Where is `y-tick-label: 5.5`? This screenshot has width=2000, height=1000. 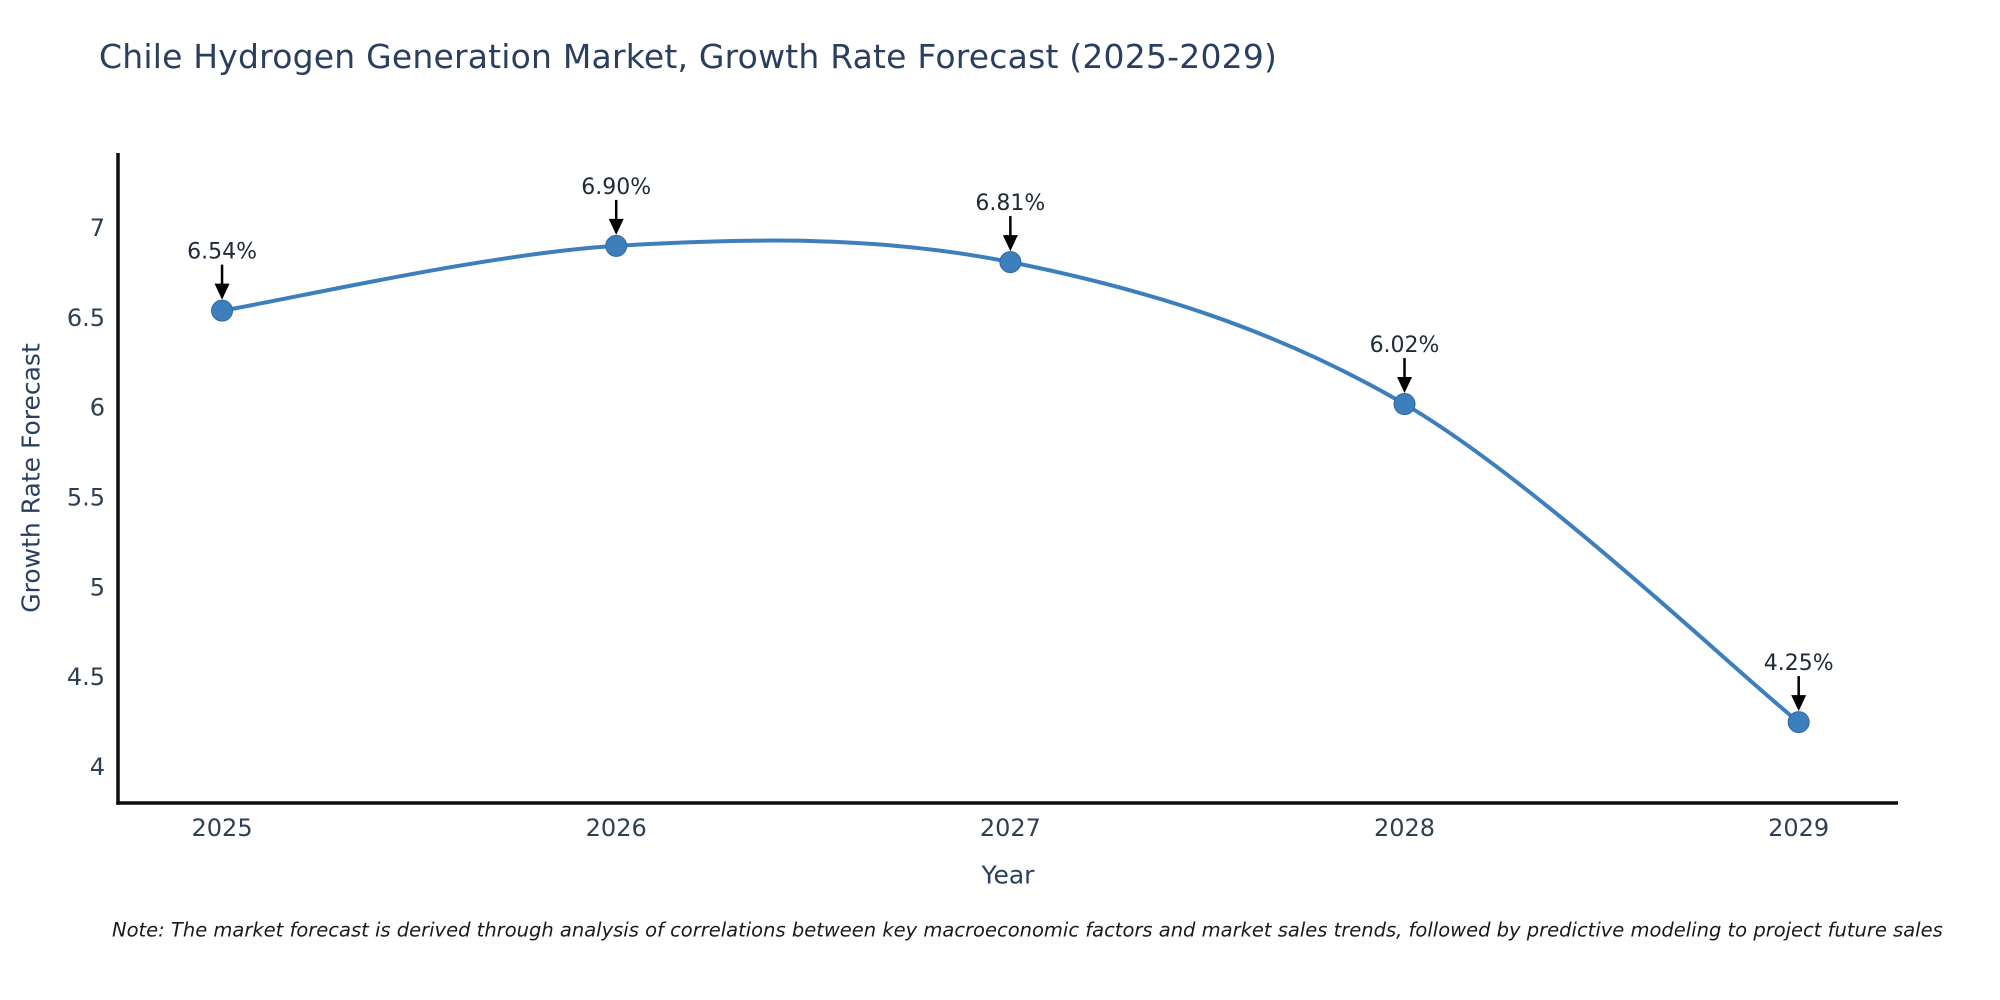
y-tick-label: 5.5 is located at coordinates (86, 497).